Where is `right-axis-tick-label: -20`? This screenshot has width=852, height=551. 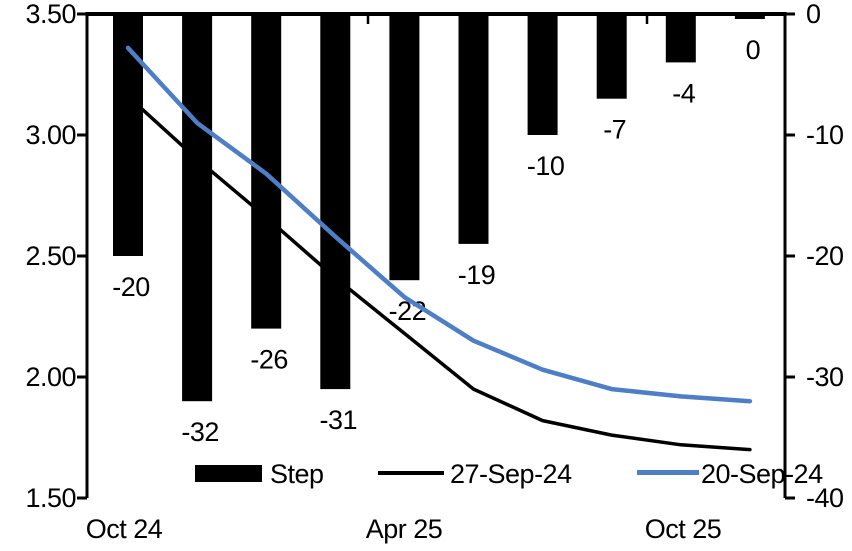
right-axis-tick-label: -20 is located at coordinates (825, 256).